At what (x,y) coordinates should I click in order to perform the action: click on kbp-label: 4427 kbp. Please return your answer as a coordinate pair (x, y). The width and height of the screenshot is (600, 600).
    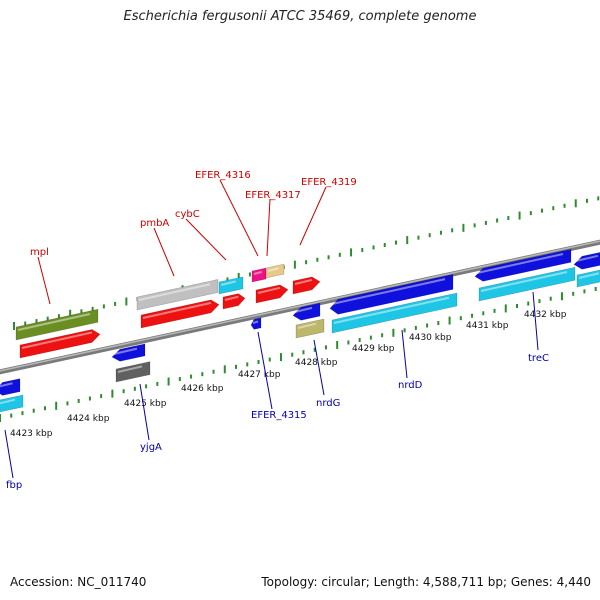
    Looking at the image, I should click on (259, 375).